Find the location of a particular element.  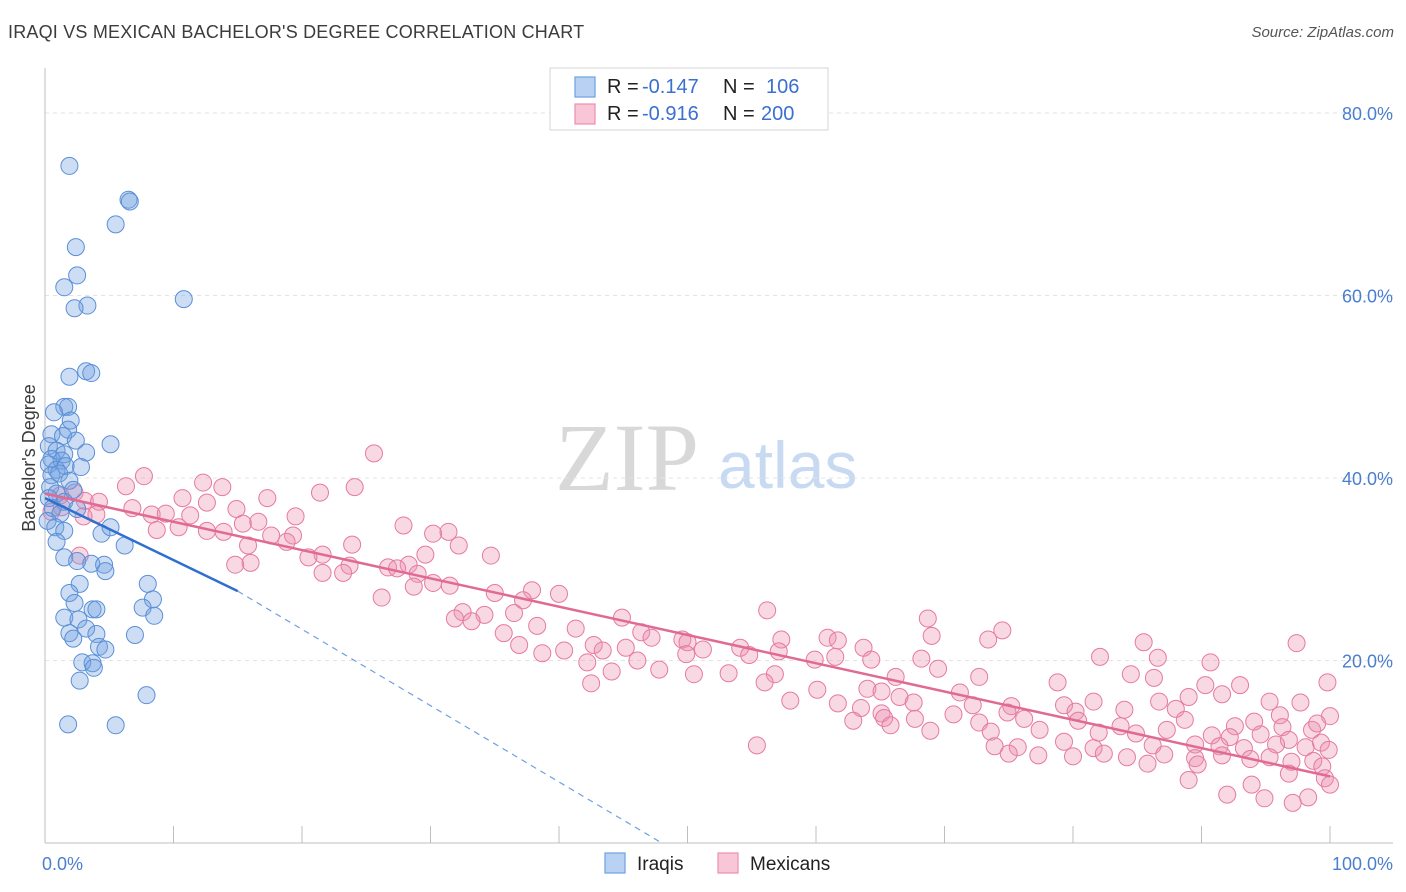

legend-row1-r-label: R = is located at coordinates (623, 87).